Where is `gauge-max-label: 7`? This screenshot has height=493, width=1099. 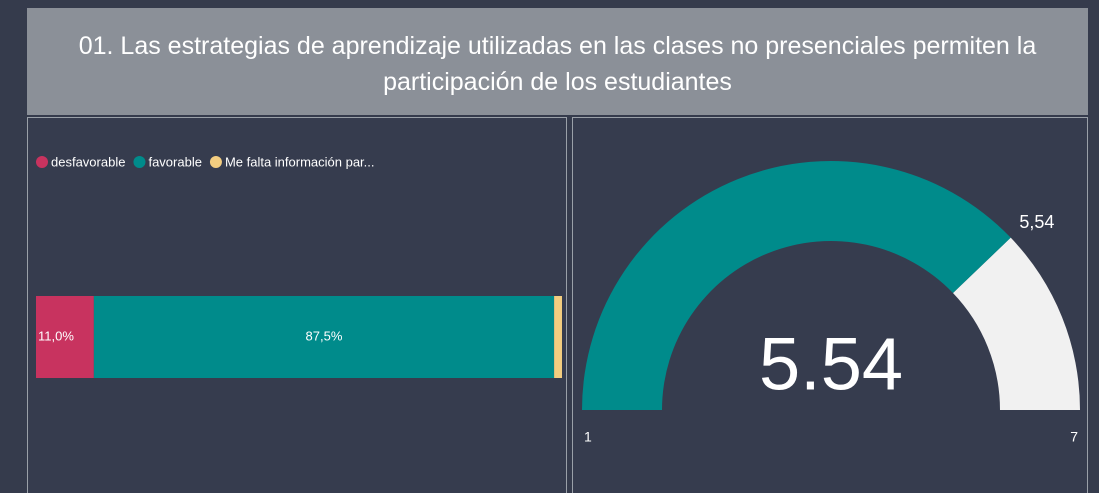
gauge-max-label: 7 is located at coordinates (1074, 437).